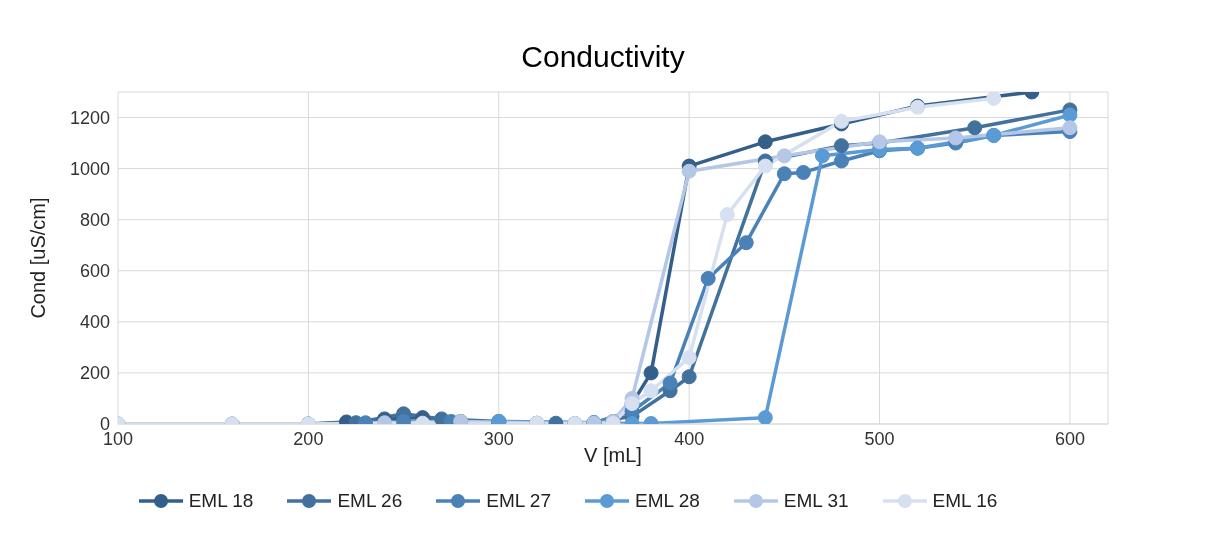 The width and height of the screenshot is (1206, 533). I want to click on y-tick-label: 400, so click(94, 322).